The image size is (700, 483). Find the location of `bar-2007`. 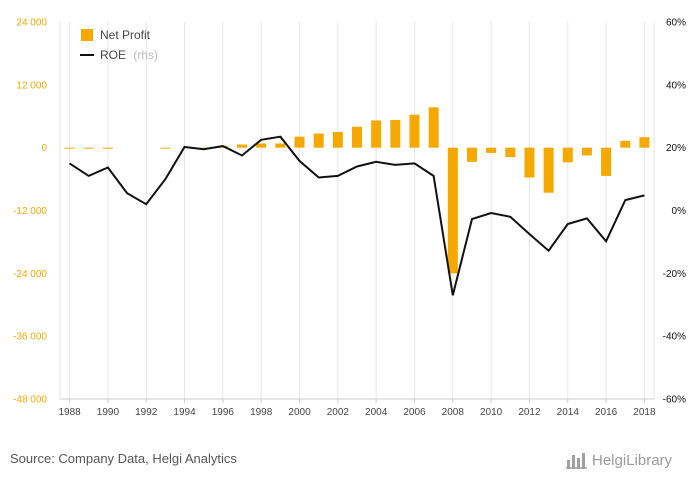

bar-2007 is located at coordinates (433, 127).